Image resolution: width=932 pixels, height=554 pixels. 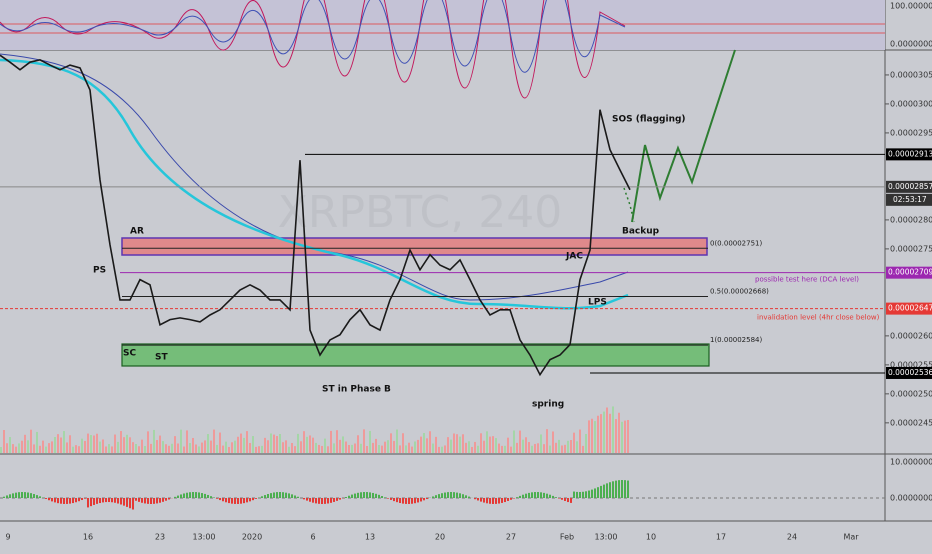 I want to click on x-tick-label: Feb, so click(x=567, y=537).